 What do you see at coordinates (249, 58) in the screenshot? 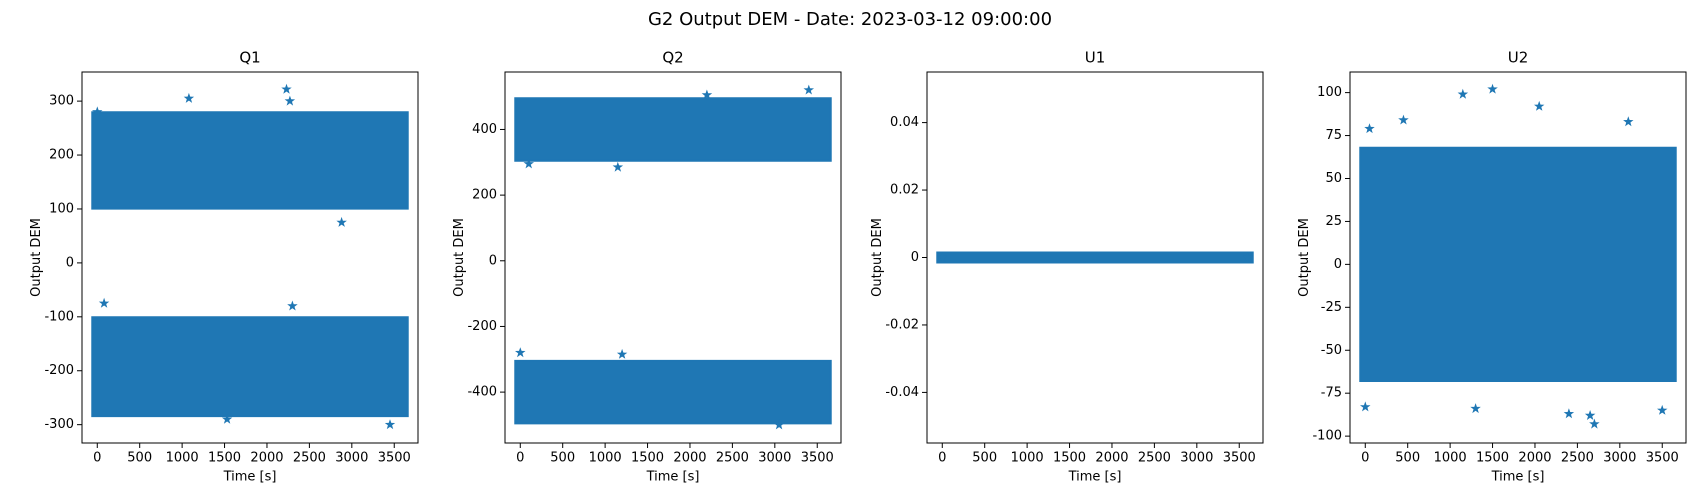
I see `subplot-title: Q1` at bounding box center [249, 58].